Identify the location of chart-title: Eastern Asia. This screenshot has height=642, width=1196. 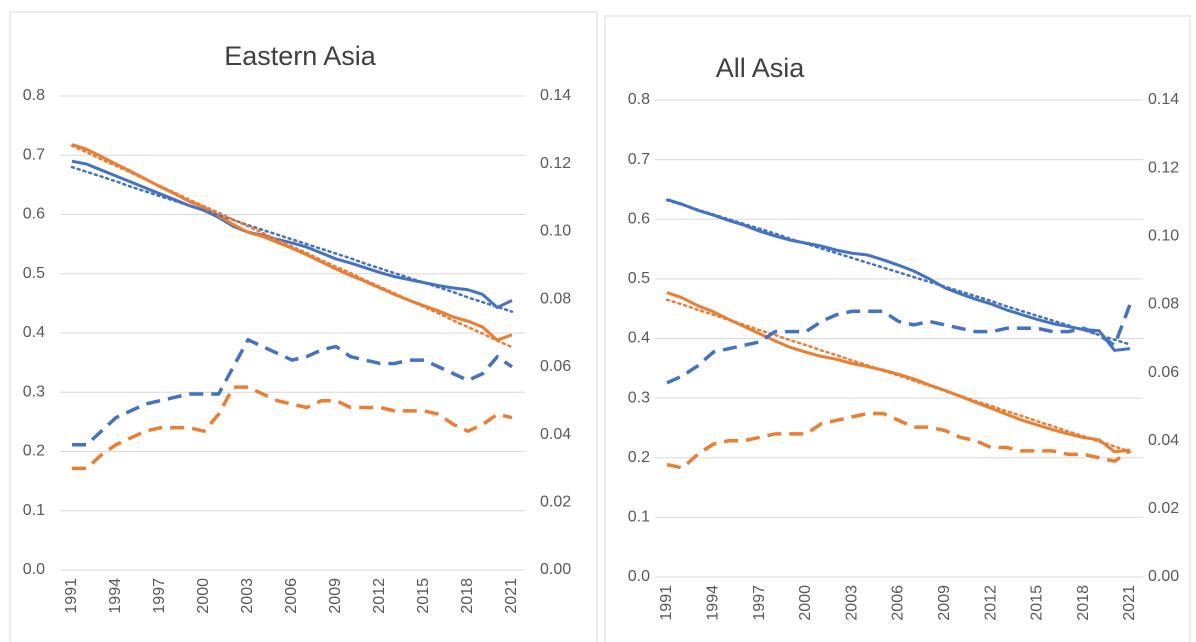
(300, 56).